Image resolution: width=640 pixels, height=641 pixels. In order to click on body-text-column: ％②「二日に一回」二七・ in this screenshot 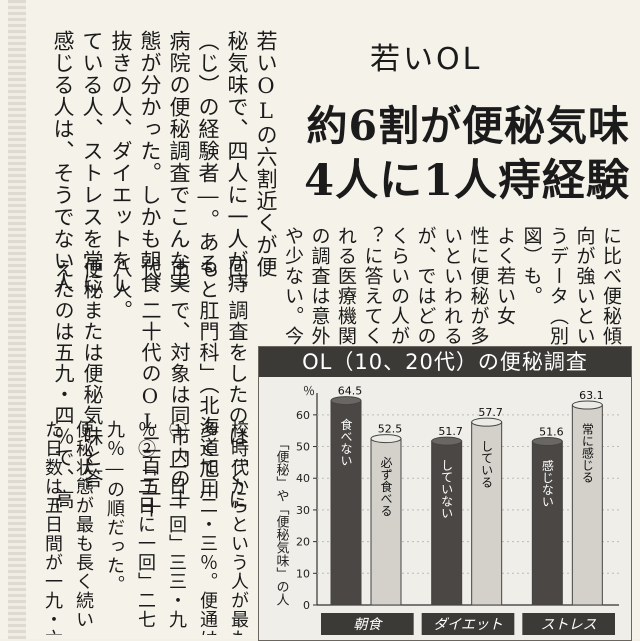, I will do `click(145, 527)`.